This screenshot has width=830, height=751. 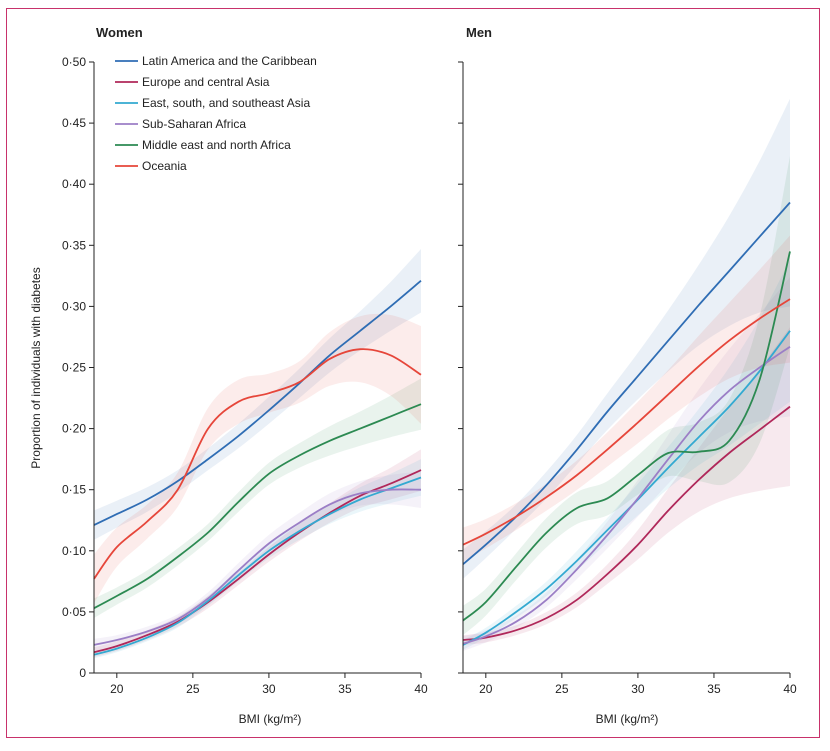 I want to click on women-x-tick-label: 35, so click(x=345, y=689).